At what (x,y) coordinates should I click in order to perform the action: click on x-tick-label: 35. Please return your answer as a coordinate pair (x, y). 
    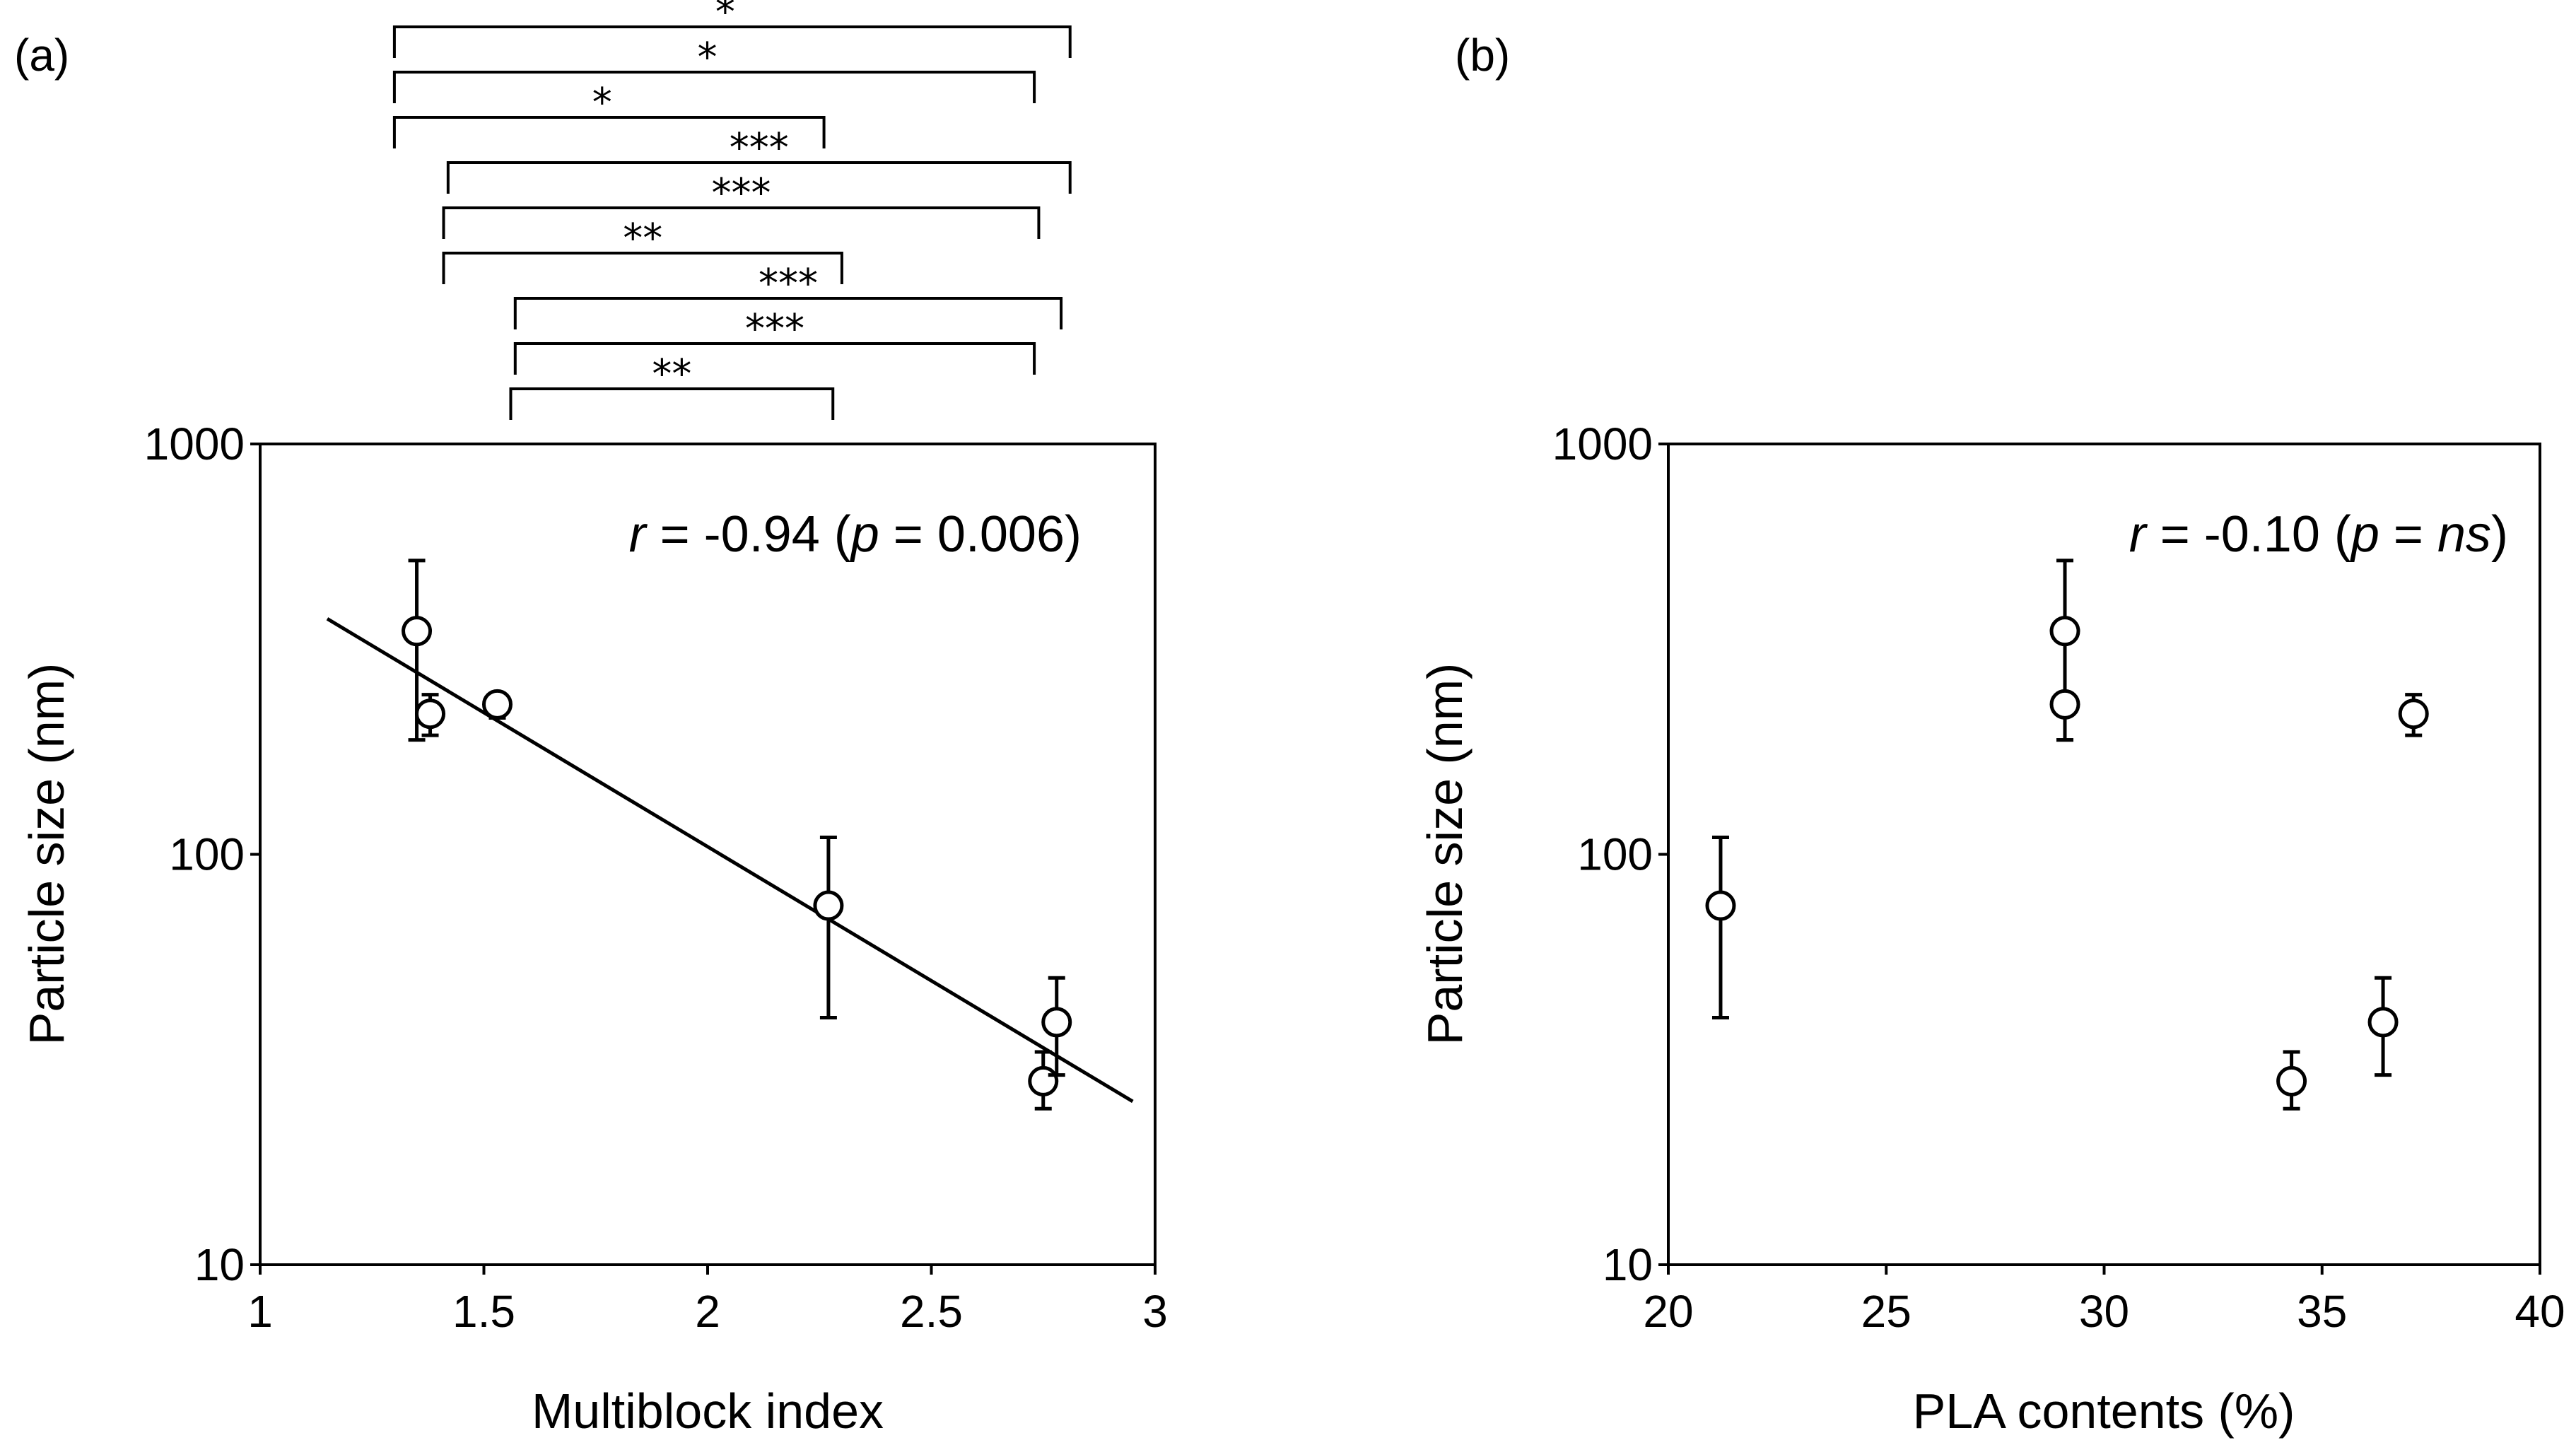
    Looking at the image, I should click on (2322, 1311).